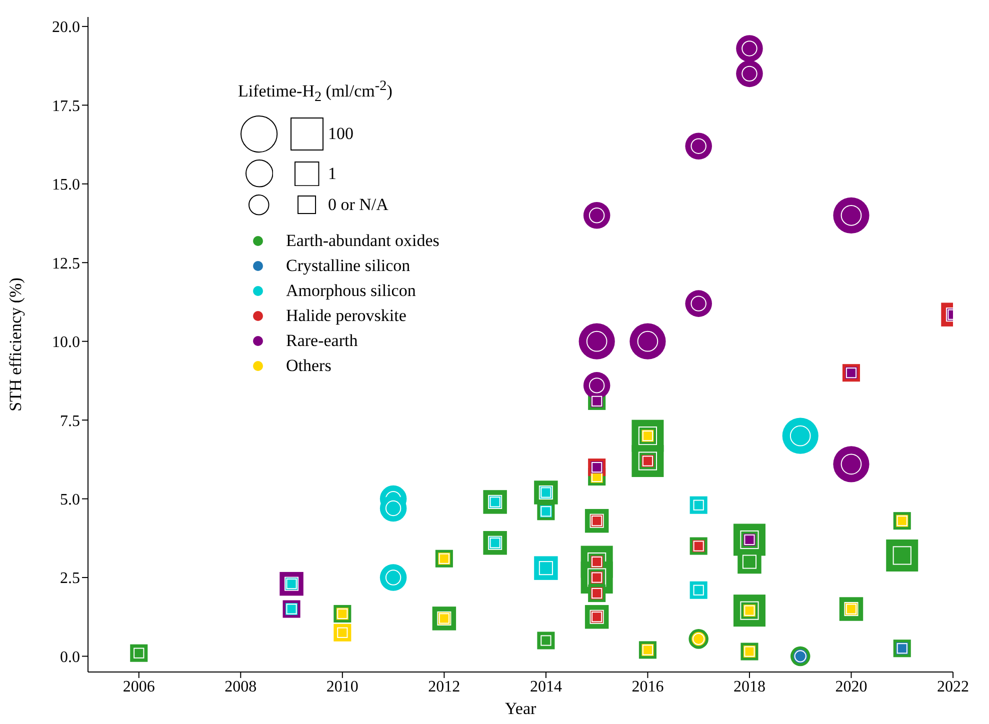 This screenshot has width=989, height=724. I want to click on legend-label: Amorphous silicon, so click(351, 291).